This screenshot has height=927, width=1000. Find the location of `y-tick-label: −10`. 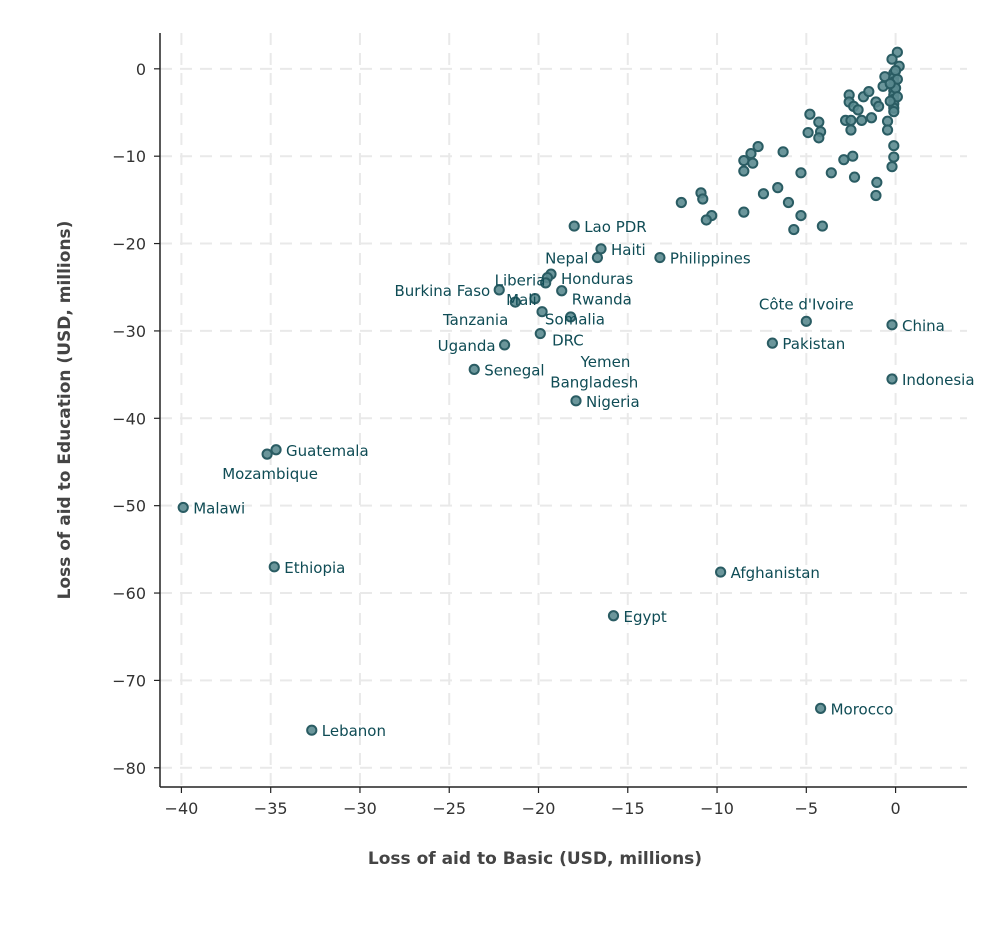

y-tick-label: −10 is located at coordinates (129, 156).